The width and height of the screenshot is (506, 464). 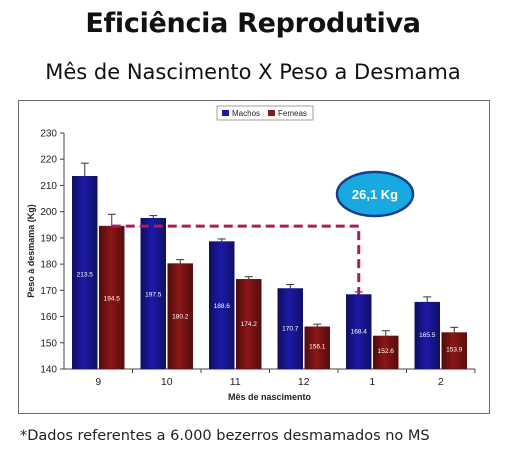 I want to click on annotation-bubble, so click(x=375, y=194).